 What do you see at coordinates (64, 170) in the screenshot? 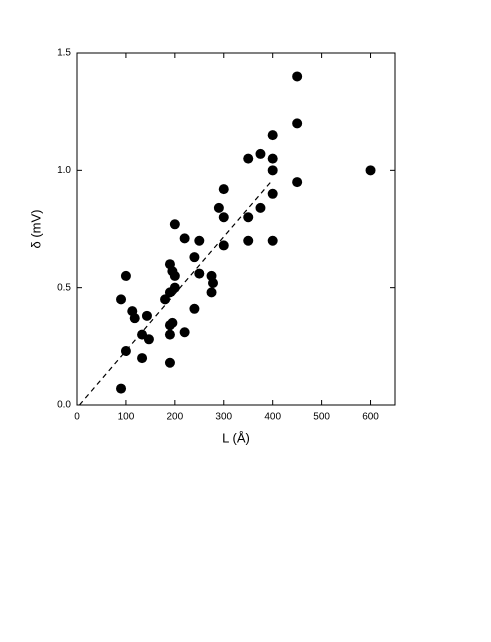
I see `y-tick-label: 1.0` at bounding box center [64, 170].